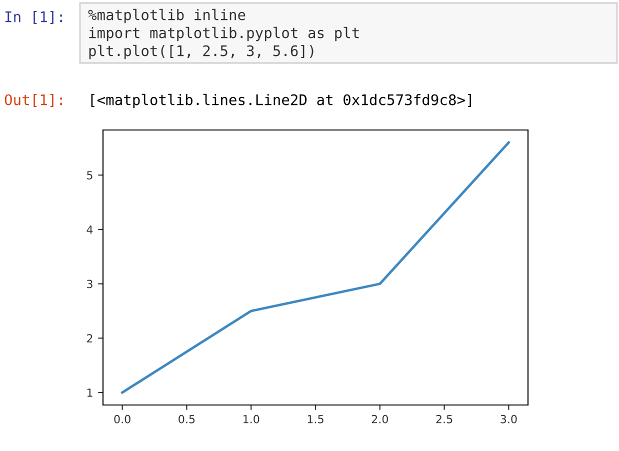 Image resolution: width=619 pixels, height=451 pixels. Describe the element at coordinates (89, 338) in the screenshot. I see `y-tick-label: 2` at that location.